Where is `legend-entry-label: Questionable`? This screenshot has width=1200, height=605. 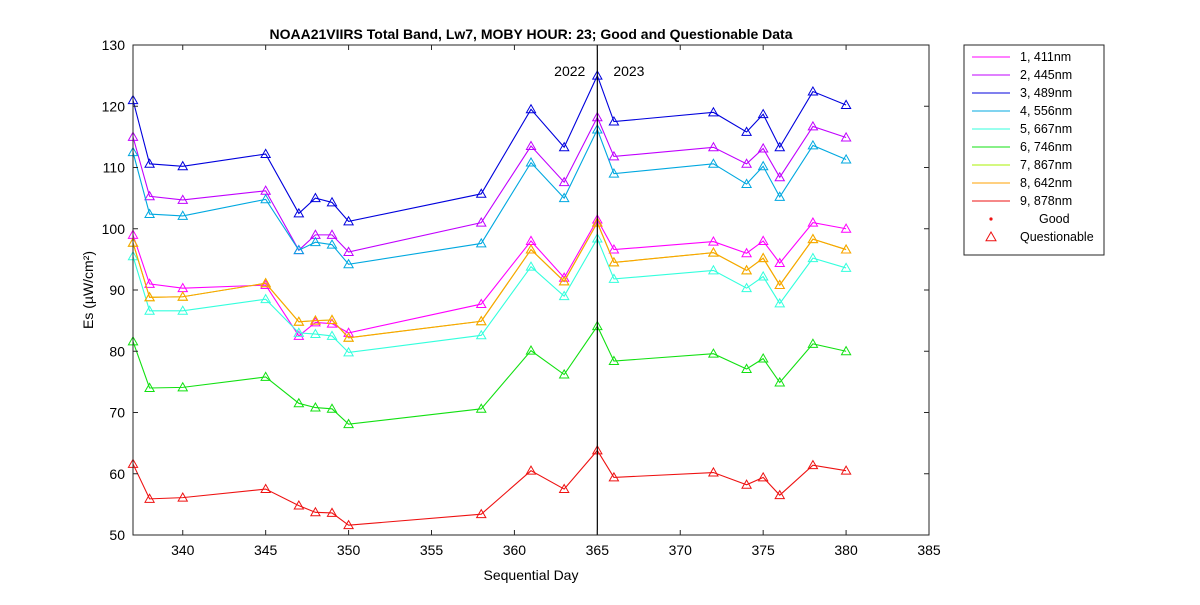 legend-entry-label: Questionable is located at coordinates (1057, 237).